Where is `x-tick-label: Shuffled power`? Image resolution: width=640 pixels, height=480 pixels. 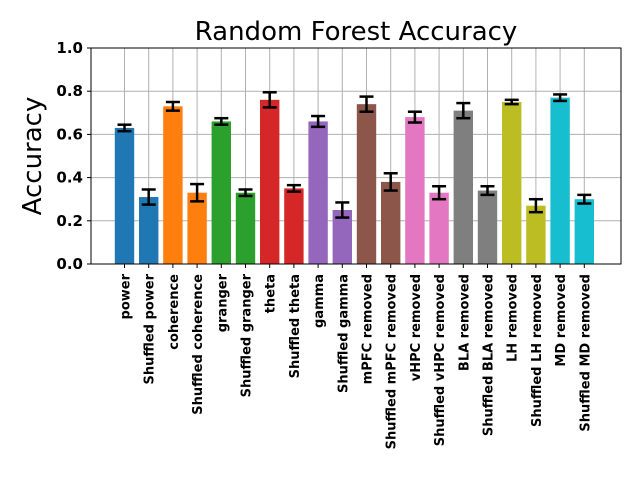
x-tick-label: Shuffled power is located at coordinates (150, 328).